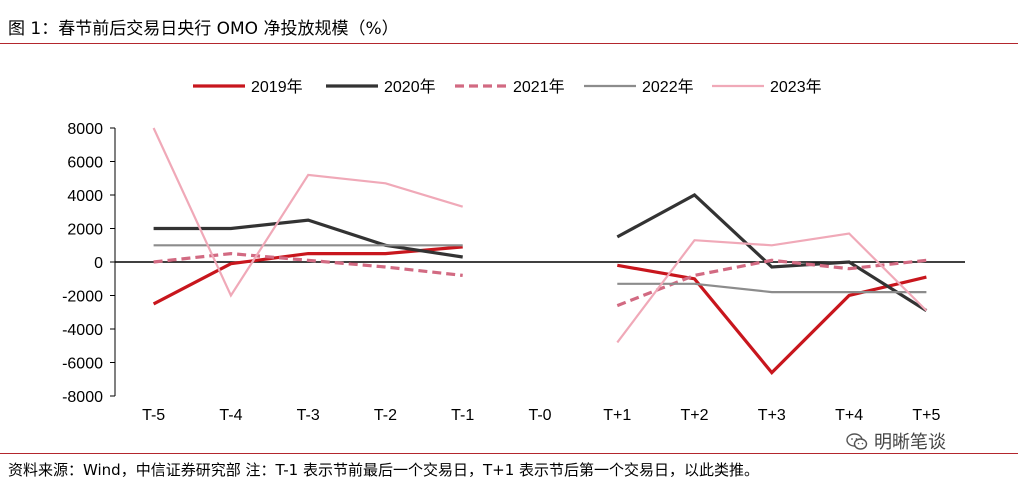 Image resolution: width=1018 pixels, height=492 pixels. Describe the element at coordinates (410, 87) in the screenshot. I see `legend-label: 2020年` at that location.